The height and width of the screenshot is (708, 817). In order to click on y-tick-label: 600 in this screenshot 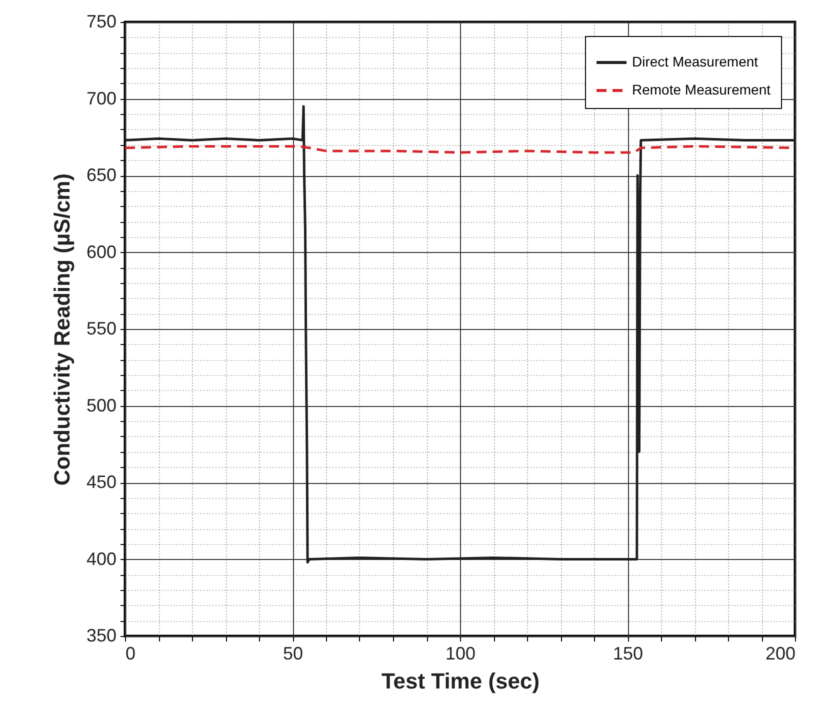, I will do `click(101, 252)`.